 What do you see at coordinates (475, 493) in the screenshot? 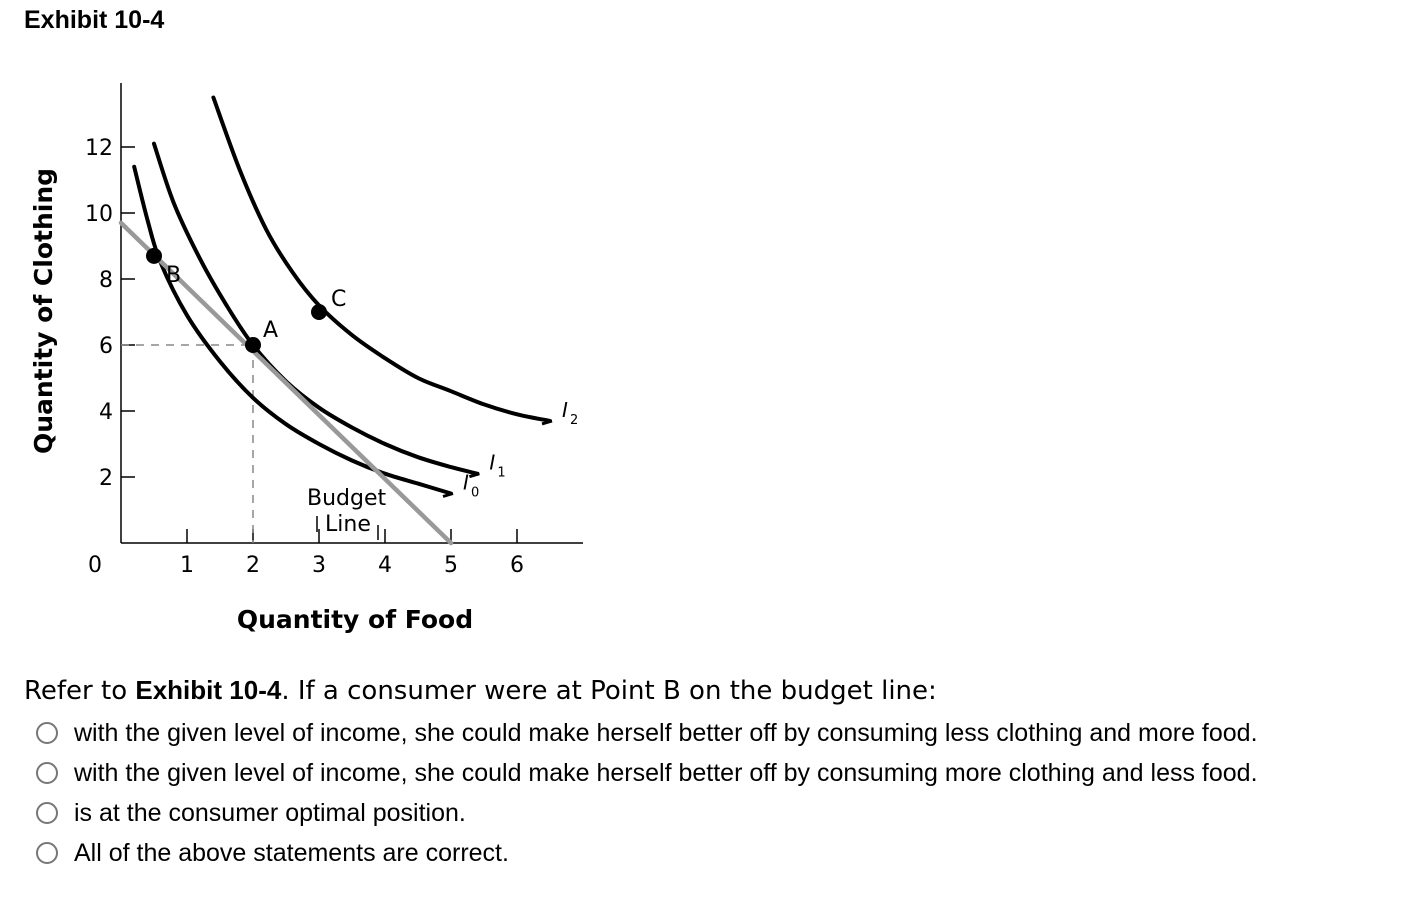
I see `curve-label-subscript-i0: 0` at bounding box center [475, 493].